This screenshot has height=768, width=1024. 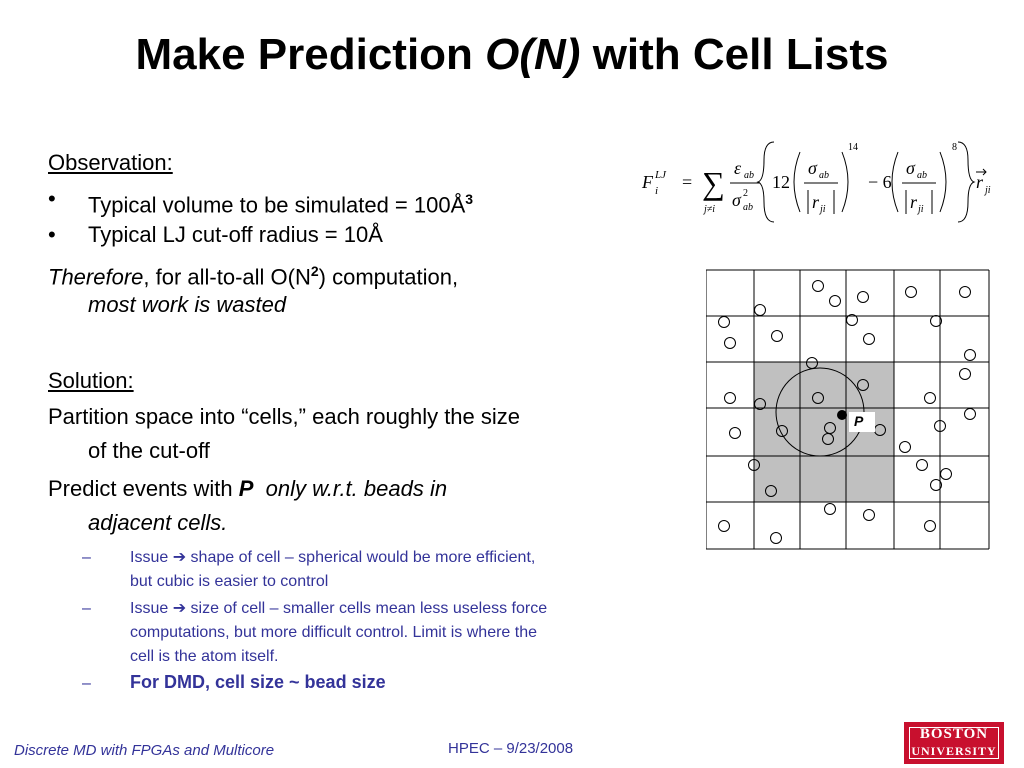 What do you see at coordinates (647, 182) in the screenshot?
I see `svg-text: F` at bounding box center [647, 182].